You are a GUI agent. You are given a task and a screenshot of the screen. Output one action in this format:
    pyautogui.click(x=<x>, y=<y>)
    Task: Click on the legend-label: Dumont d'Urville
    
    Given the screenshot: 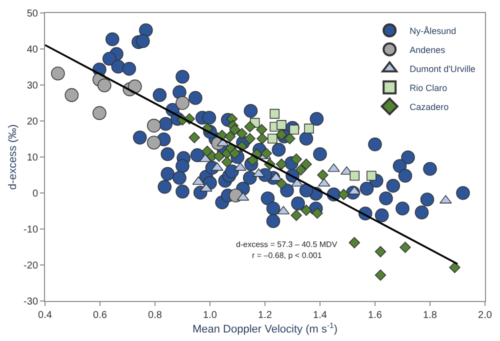 What is the action you would take?
    pyautogui.click(x=443, y=69)
    